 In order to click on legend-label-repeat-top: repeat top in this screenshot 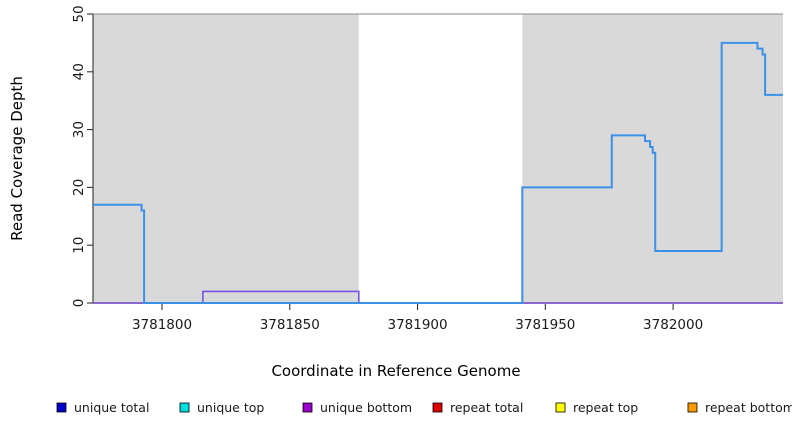, I will do `click(605, 407)`.